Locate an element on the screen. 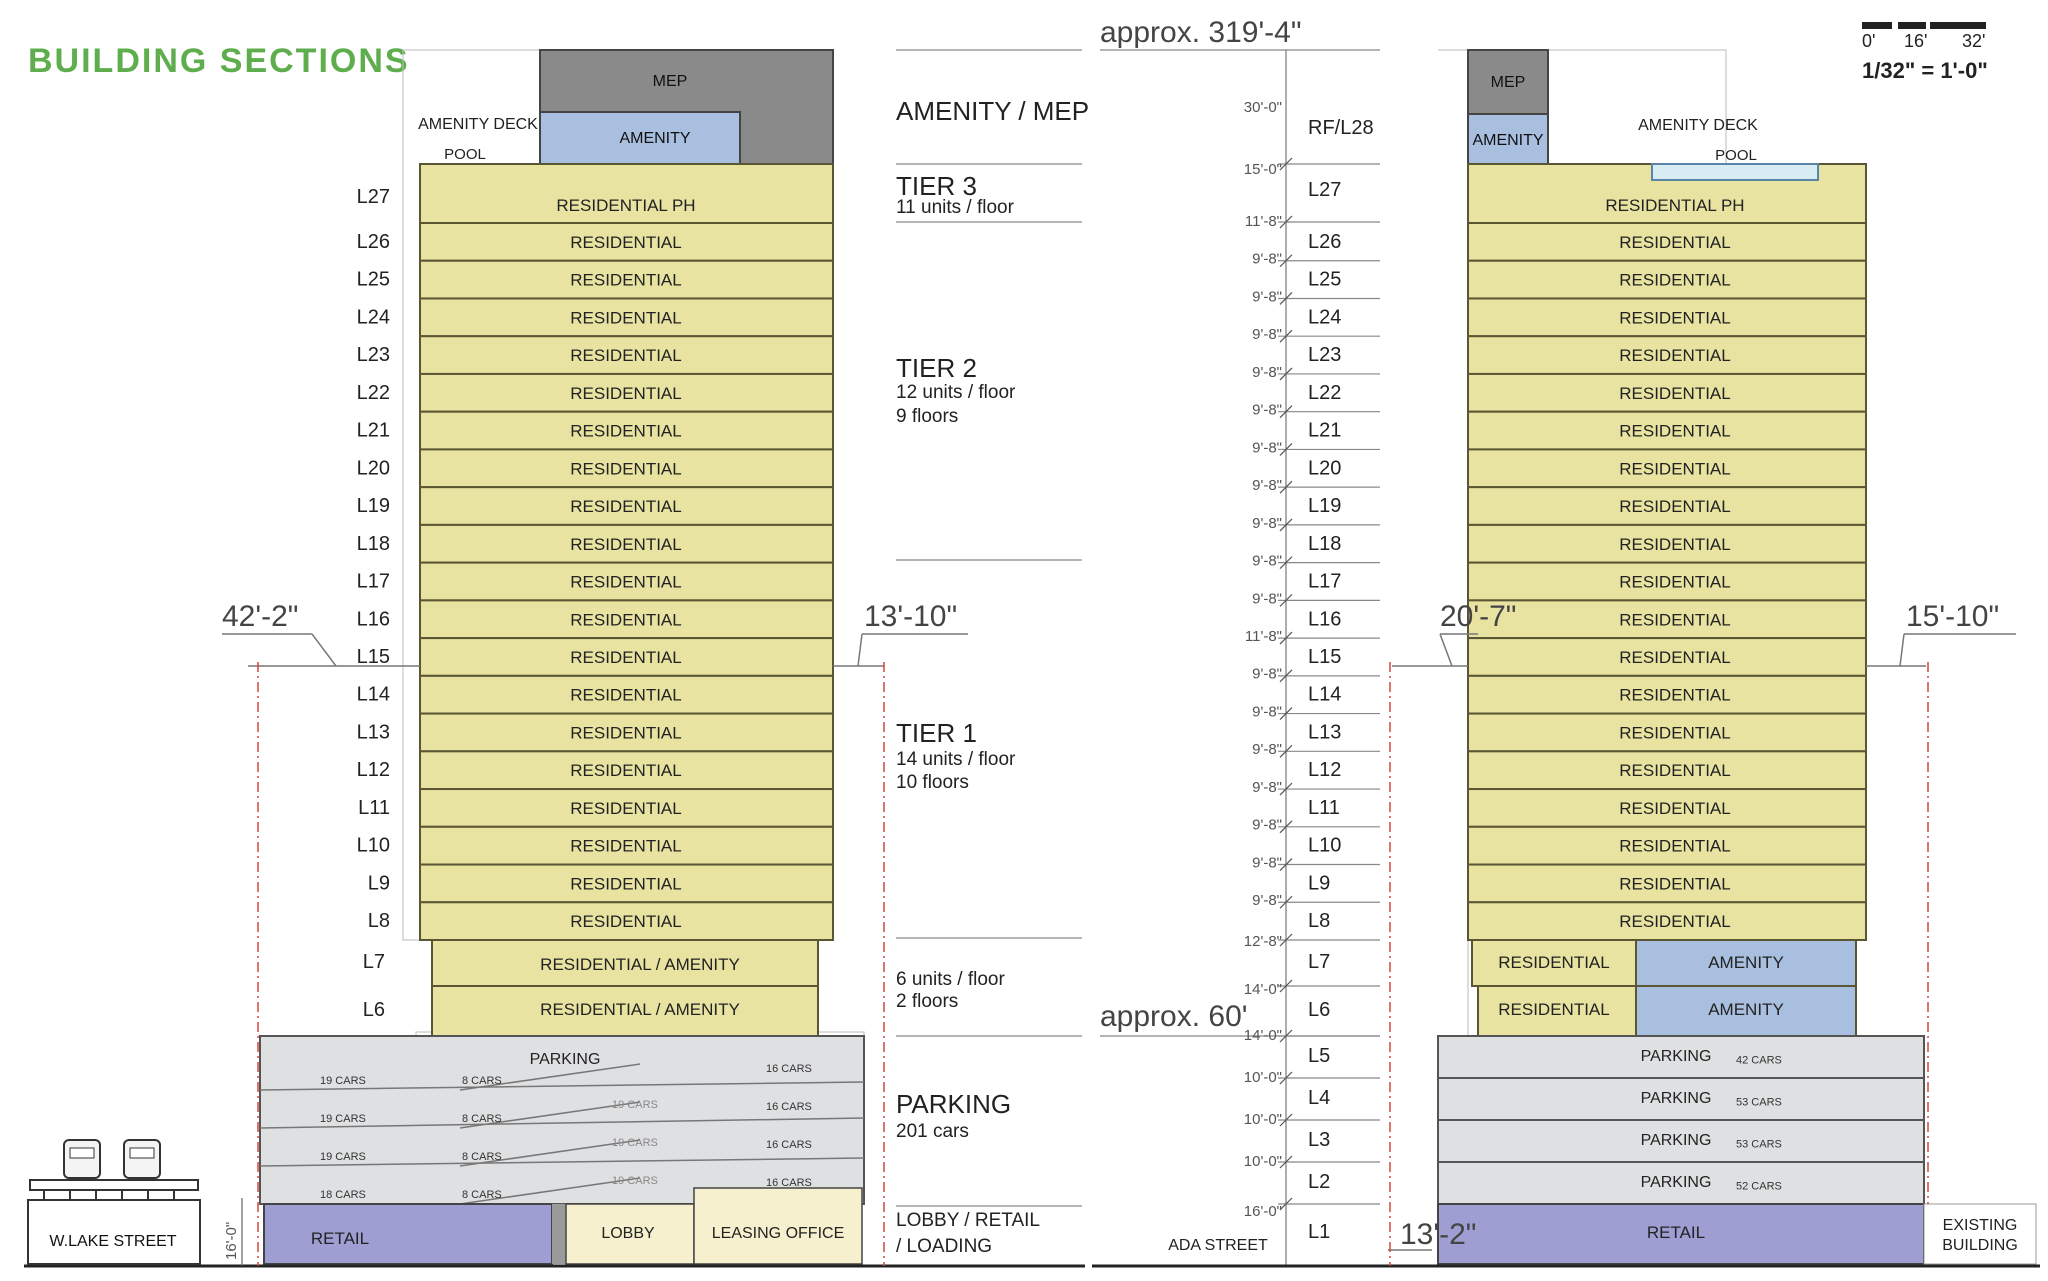 This screenshot has height=1281, width=2048. right-podium-amenity-label-l6: AMENITY is located at coordinates (1746, 1009).